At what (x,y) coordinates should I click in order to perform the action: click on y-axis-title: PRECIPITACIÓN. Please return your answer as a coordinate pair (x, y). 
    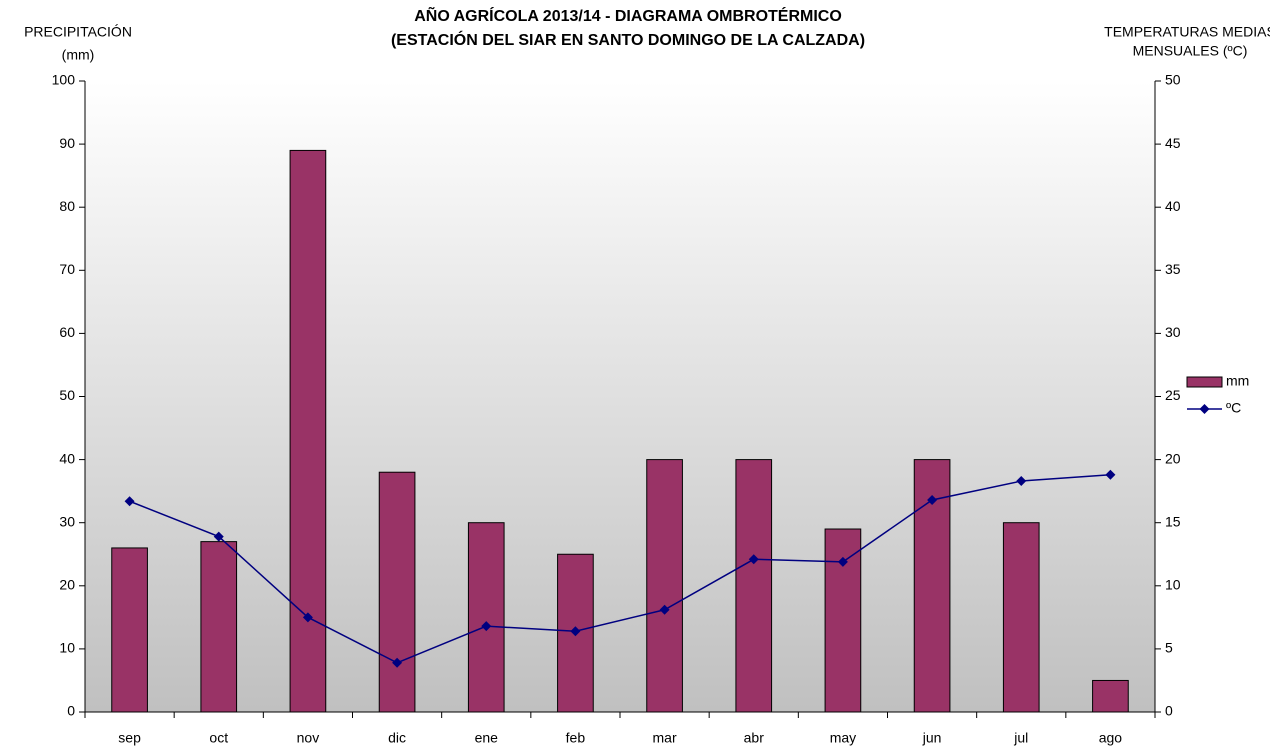
    Looking at the image, I should click on (78, 32).